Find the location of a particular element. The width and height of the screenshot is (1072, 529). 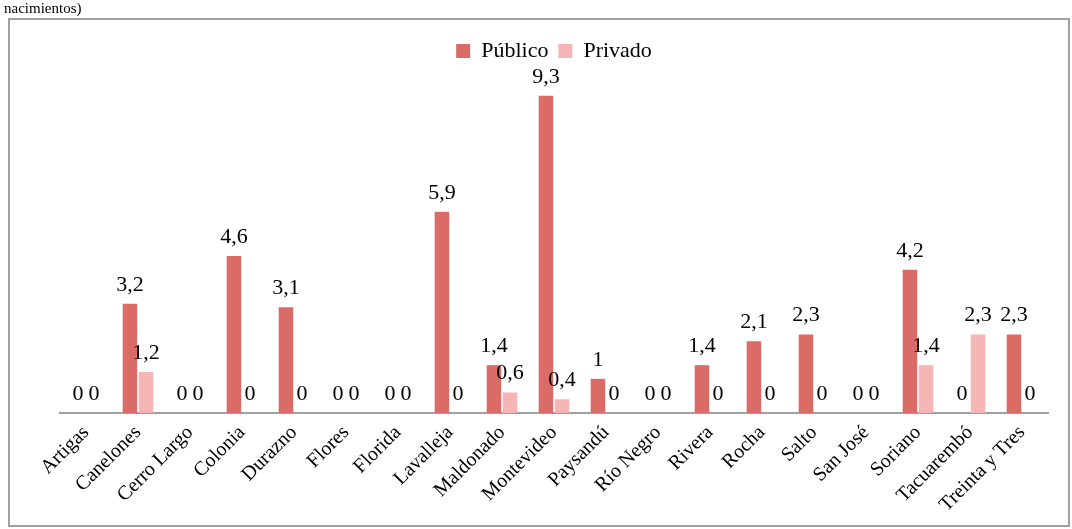

data-label: 2,1 is located at coordinates (754, 321).